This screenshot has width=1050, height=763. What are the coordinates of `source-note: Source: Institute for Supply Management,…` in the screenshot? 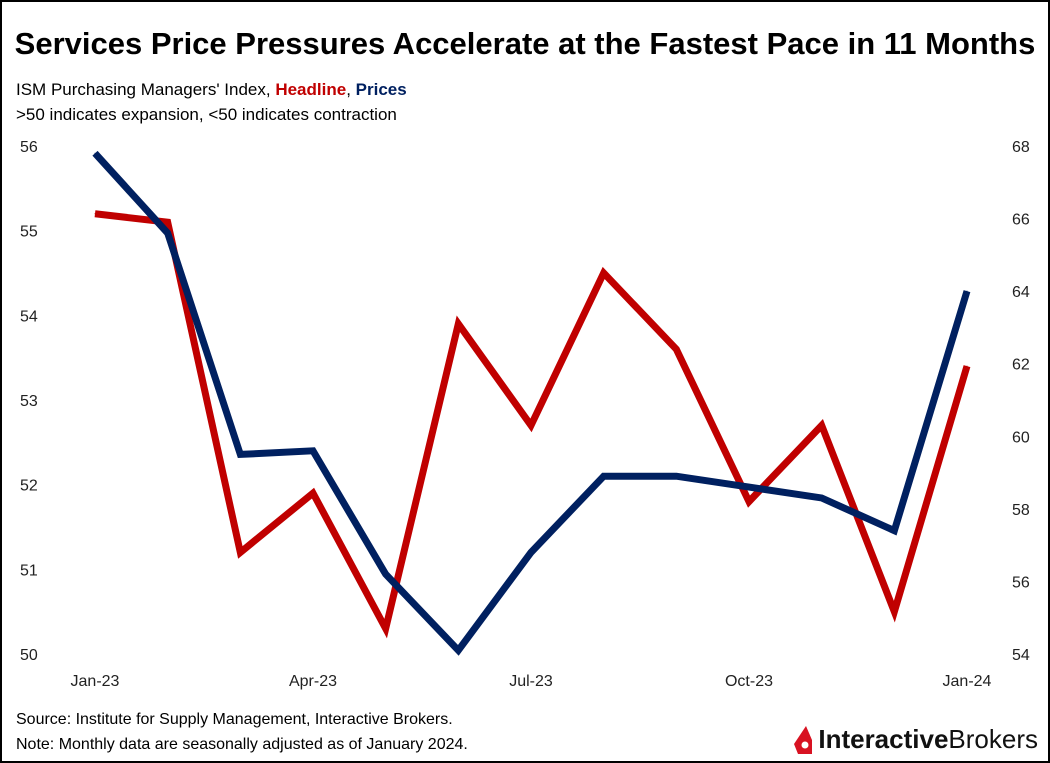 It's located at (234, 719).